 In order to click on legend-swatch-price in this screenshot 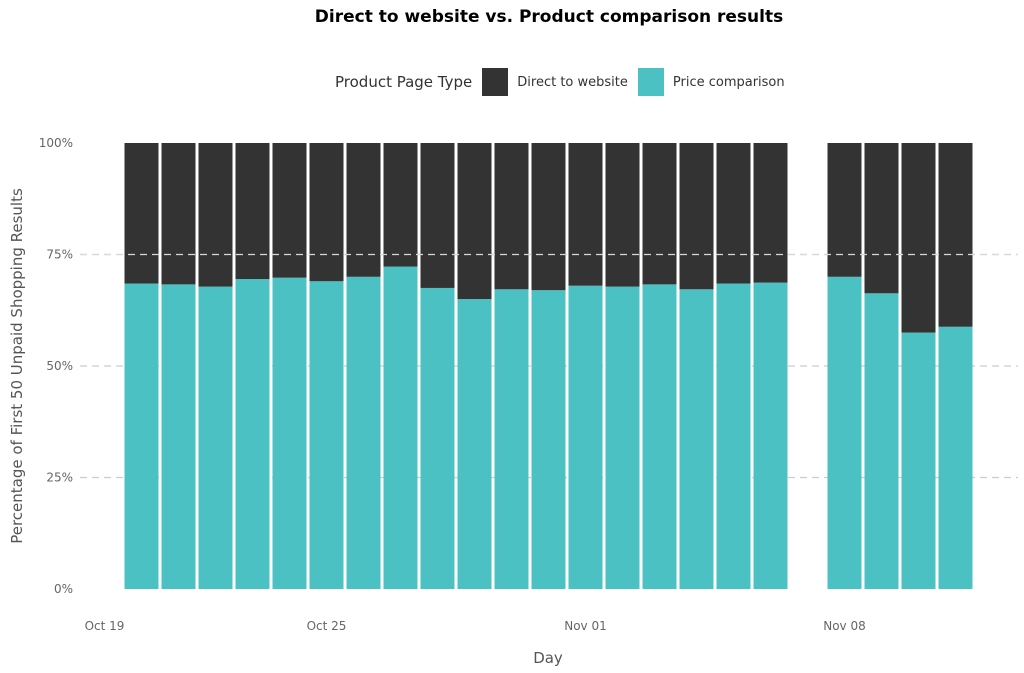, I will do `click(650, 82)`.